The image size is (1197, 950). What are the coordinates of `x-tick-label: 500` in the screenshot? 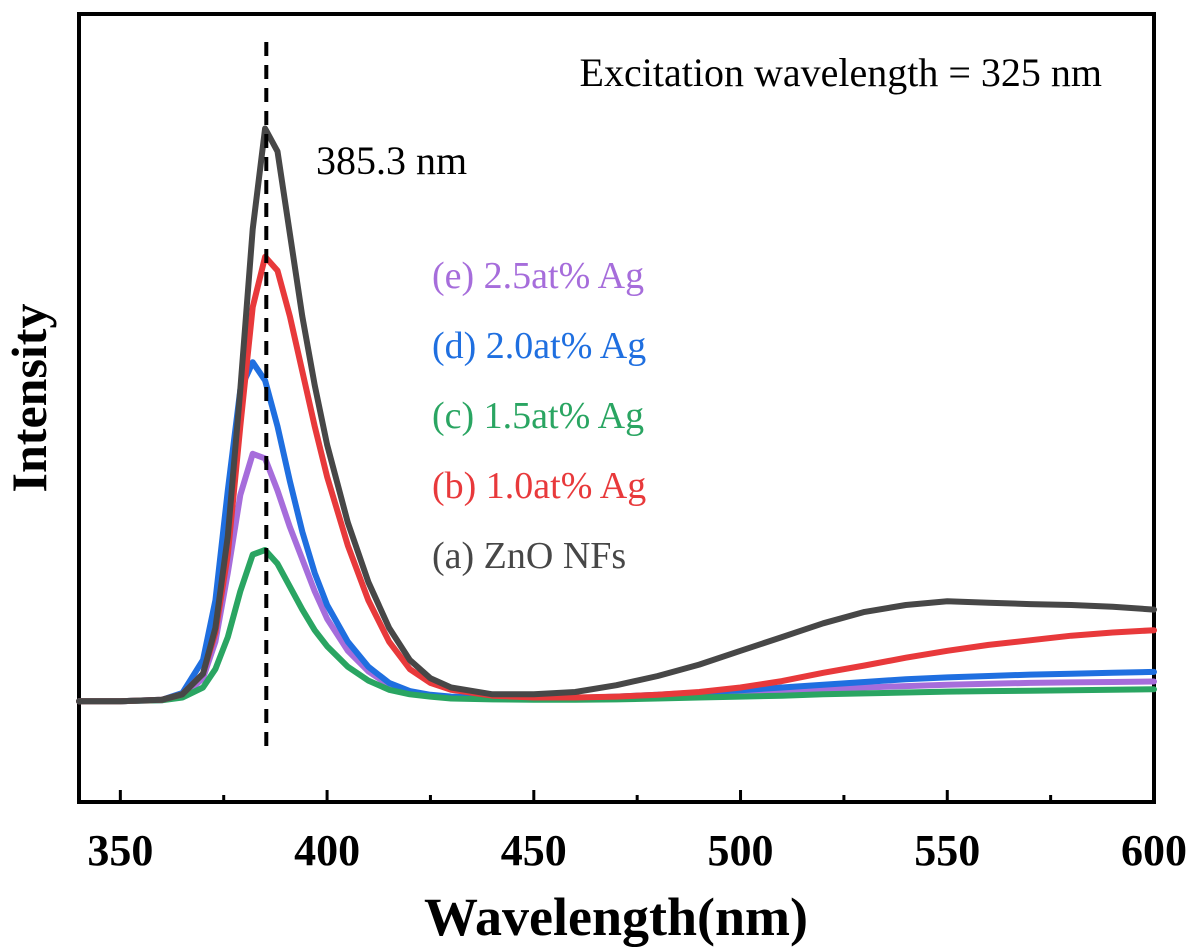 It's located at (741, 850).